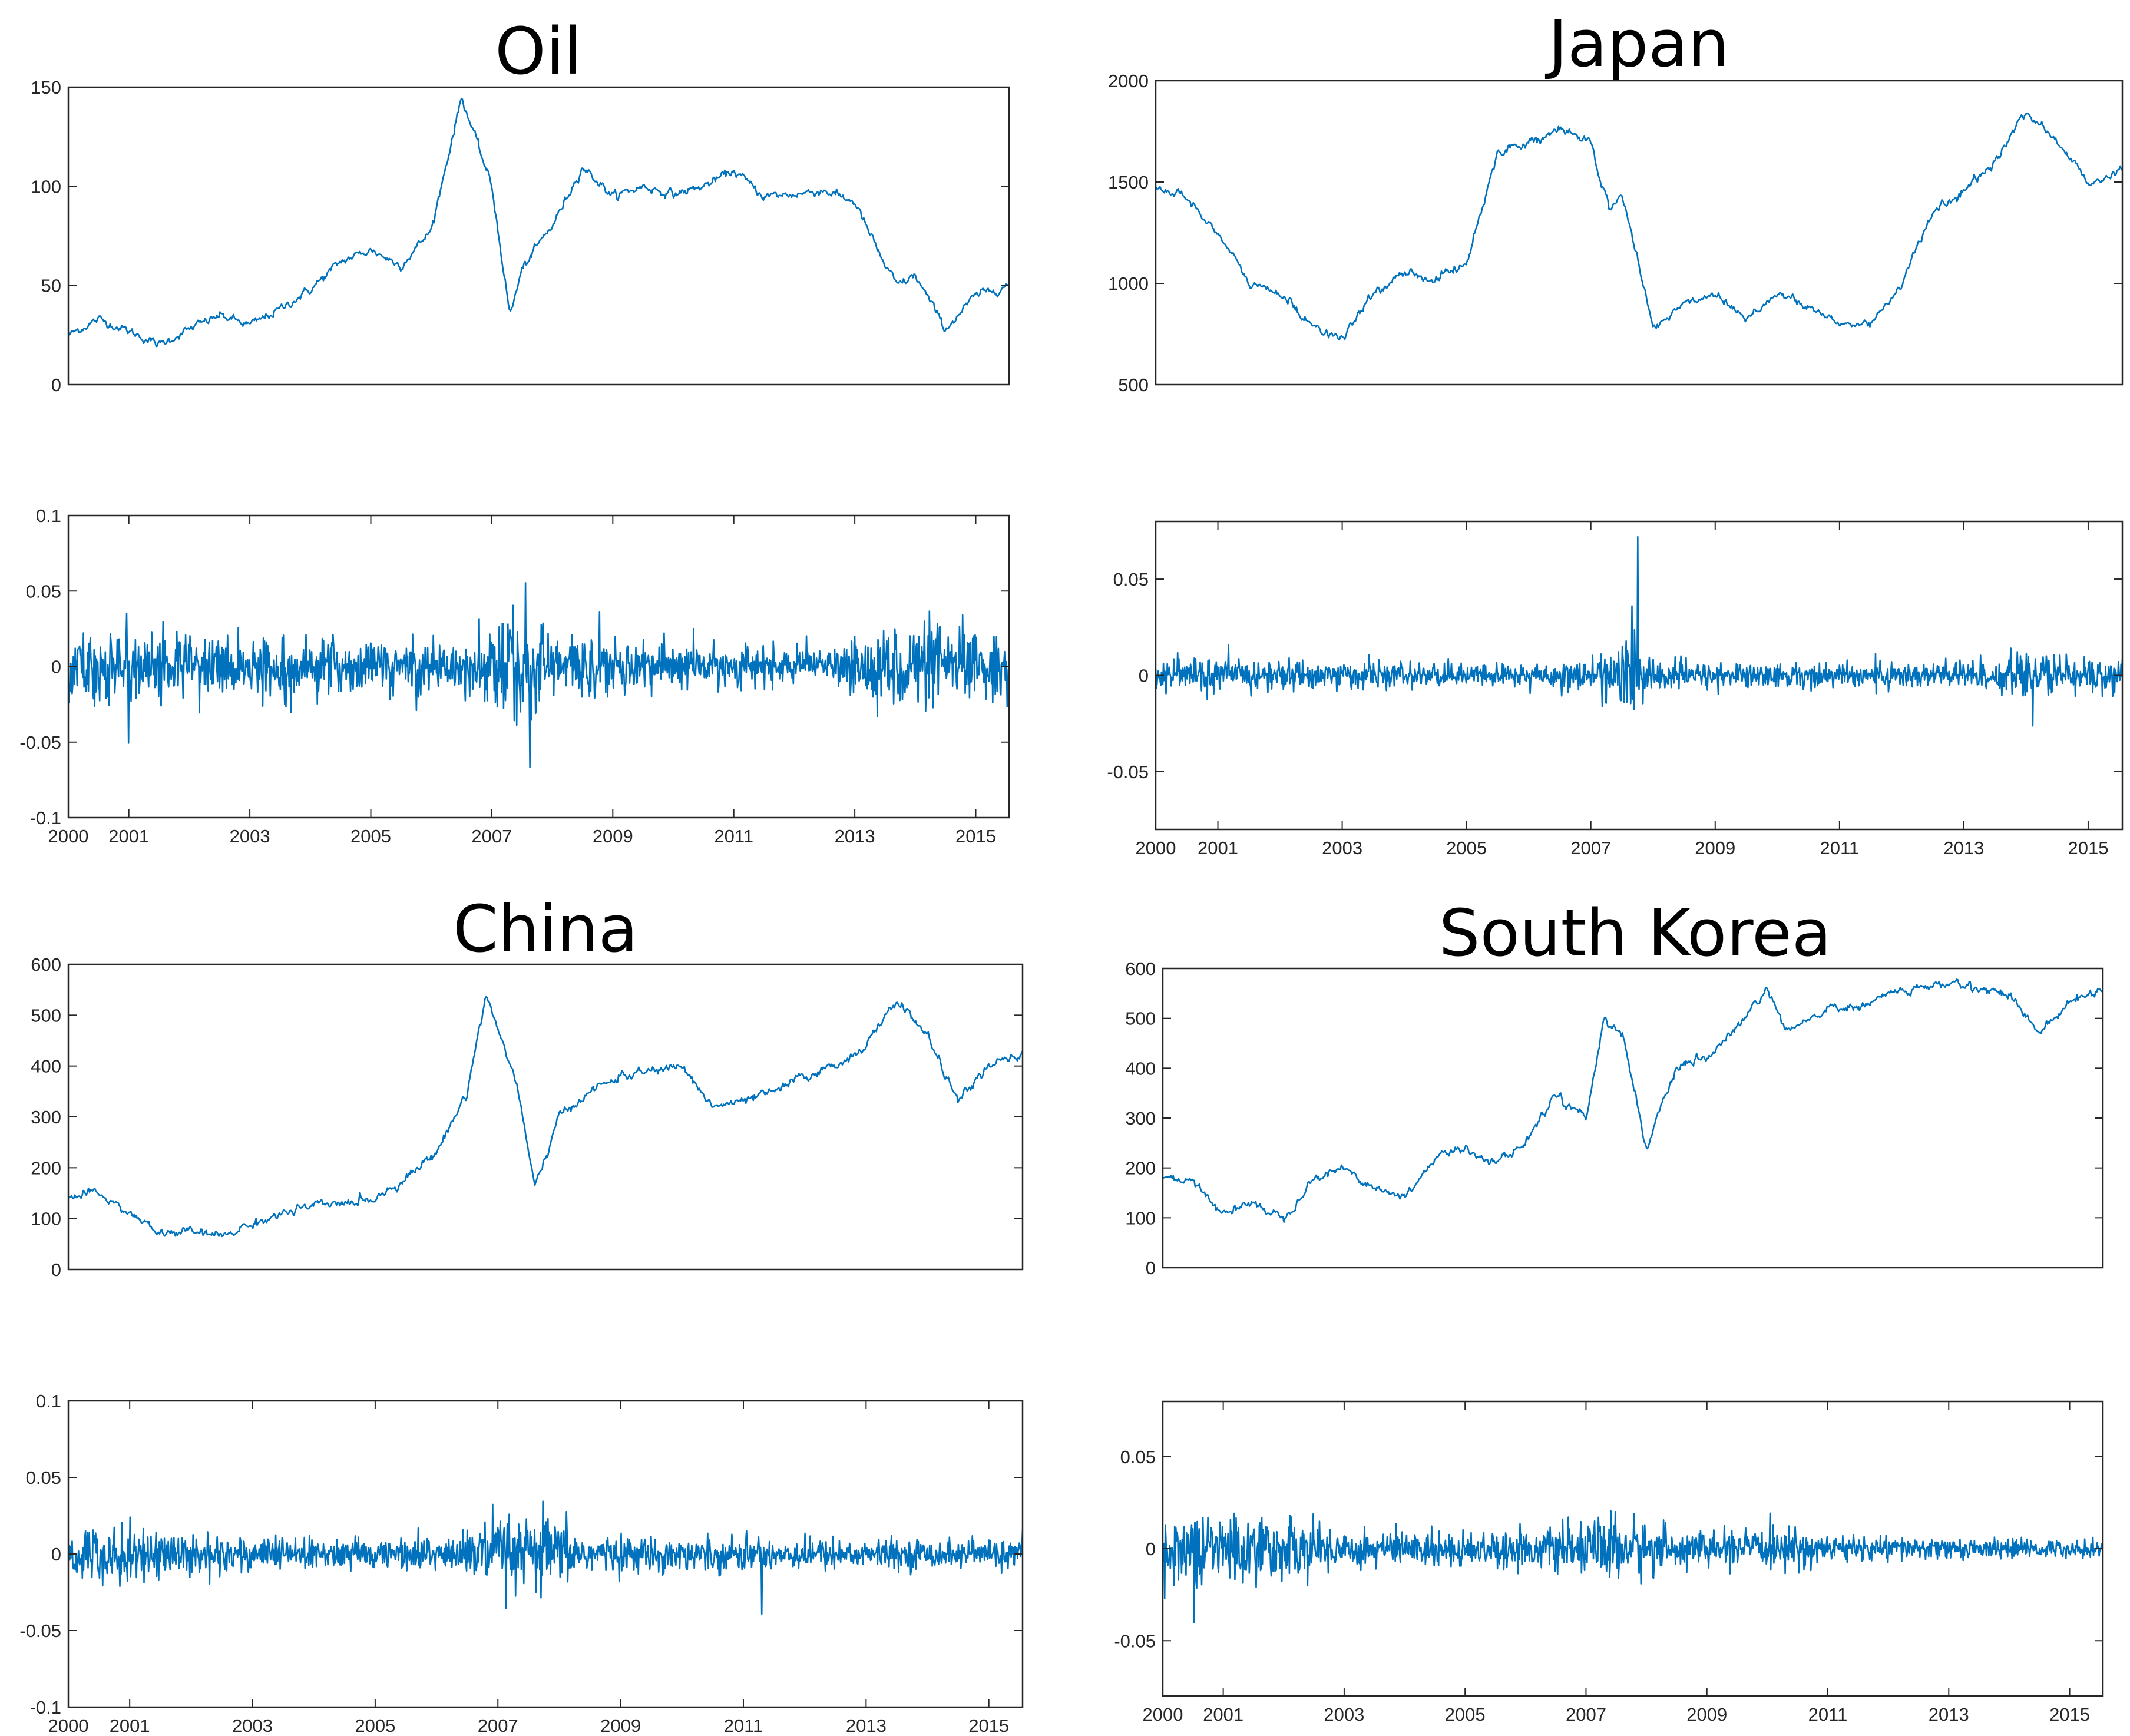 The image size is (2130, 1736). I want to click on chart-title: South Korea, so click(1636, 933).